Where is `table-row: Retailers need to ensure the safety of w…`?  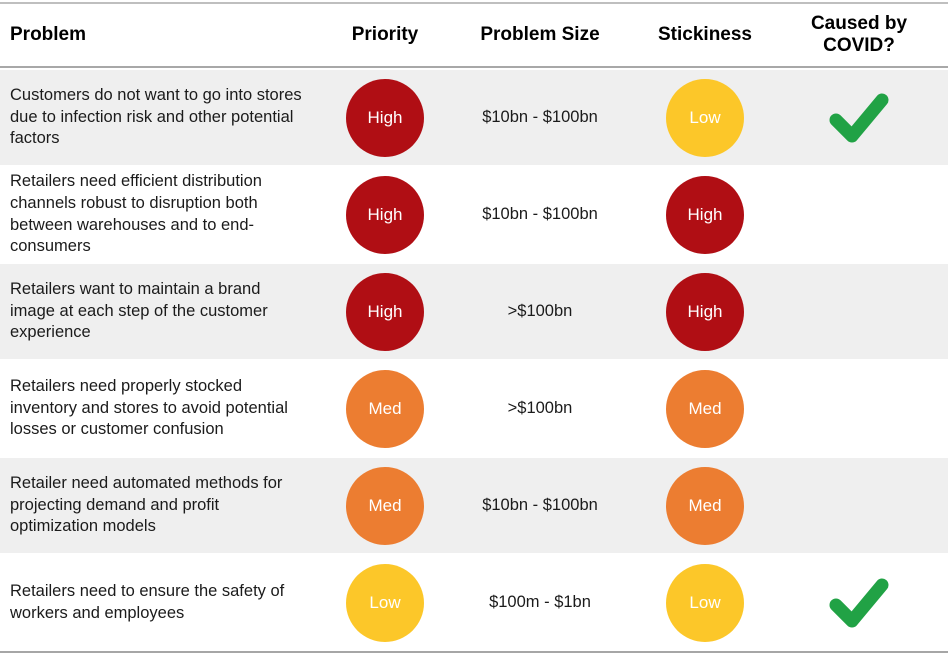
table-row: Retailers need to ensure the safety of w… is located at coordinates (474, 602).